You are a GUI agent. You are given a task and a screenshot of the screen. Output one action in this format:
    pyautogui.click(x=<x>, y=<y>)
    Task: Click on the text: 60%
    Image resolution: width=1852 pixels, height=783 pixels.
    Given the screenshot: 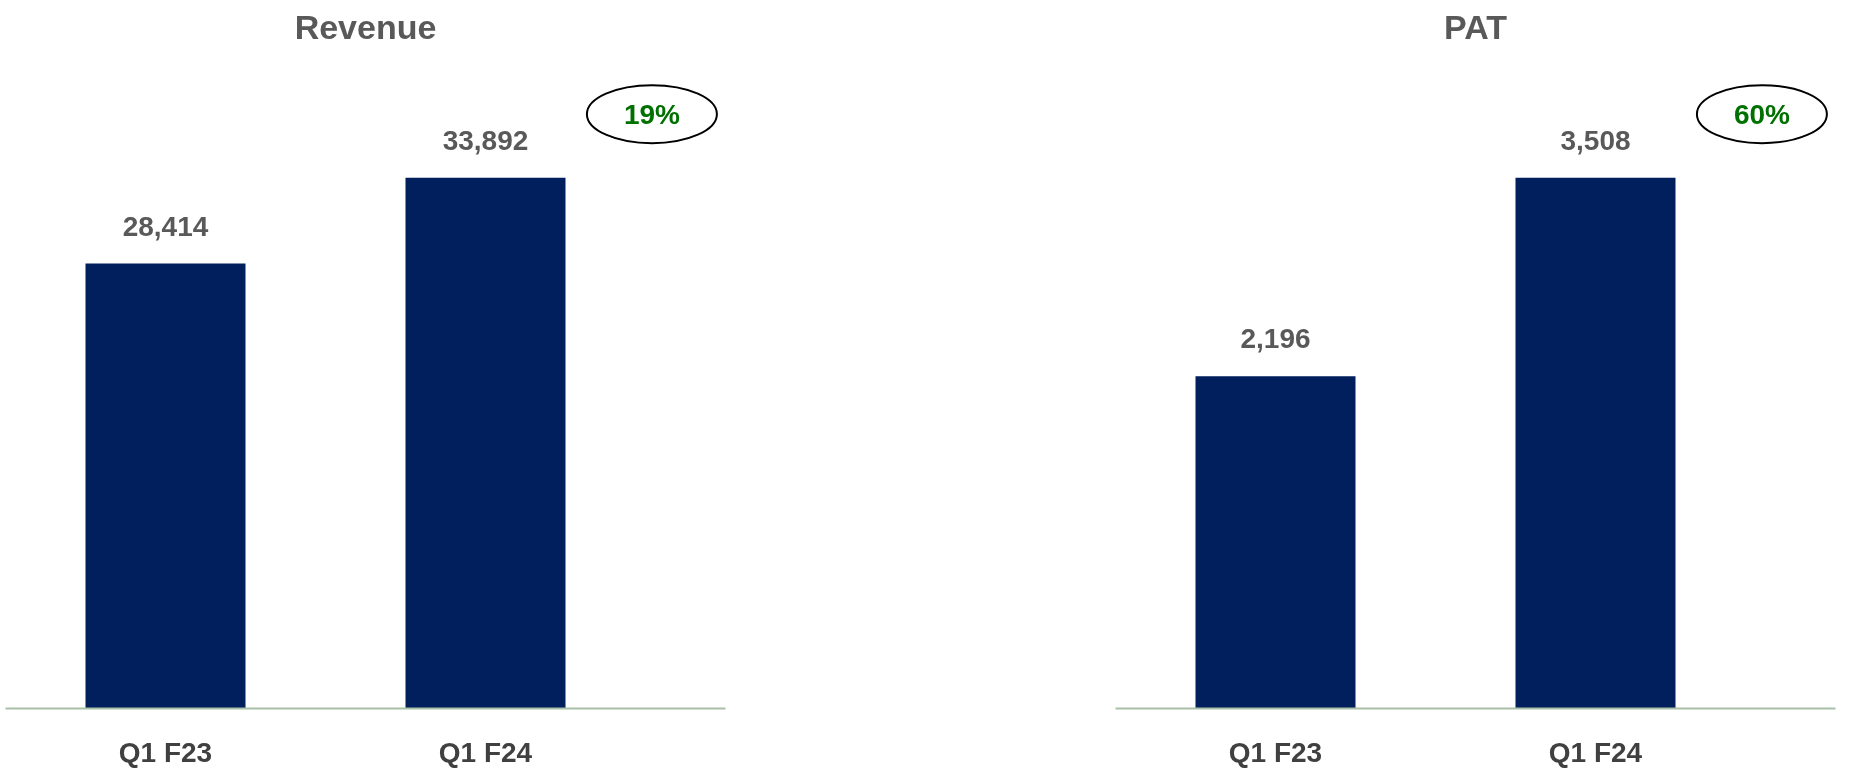 What is the action you would take?
    pyautogui.click(x=1762, y=114)
    